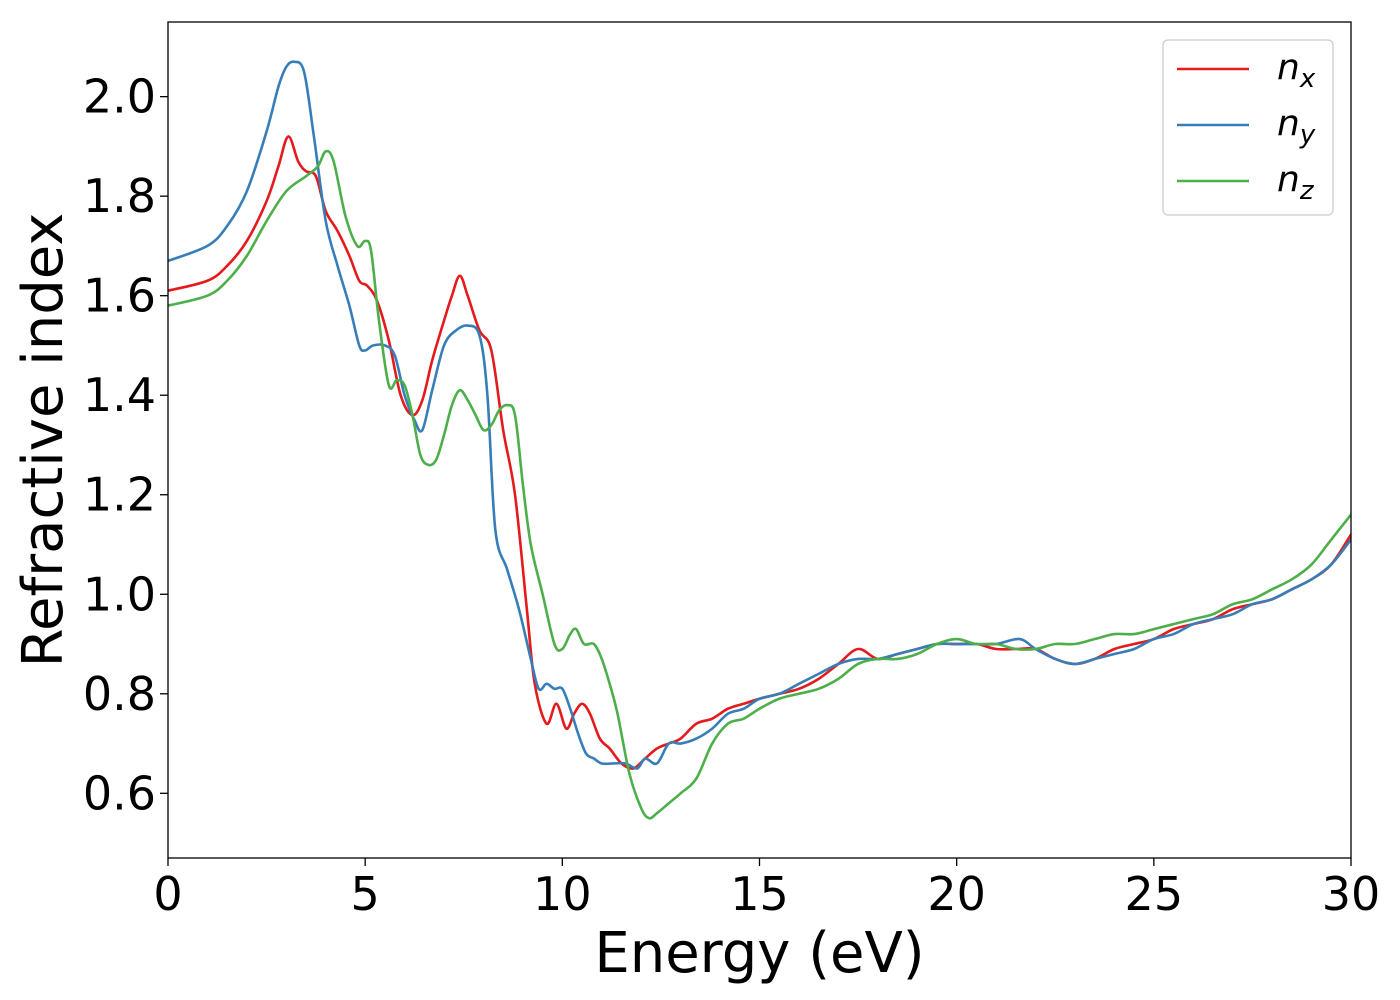  I want to click on x-axis-label: Energy (eV), so click(759, 953).